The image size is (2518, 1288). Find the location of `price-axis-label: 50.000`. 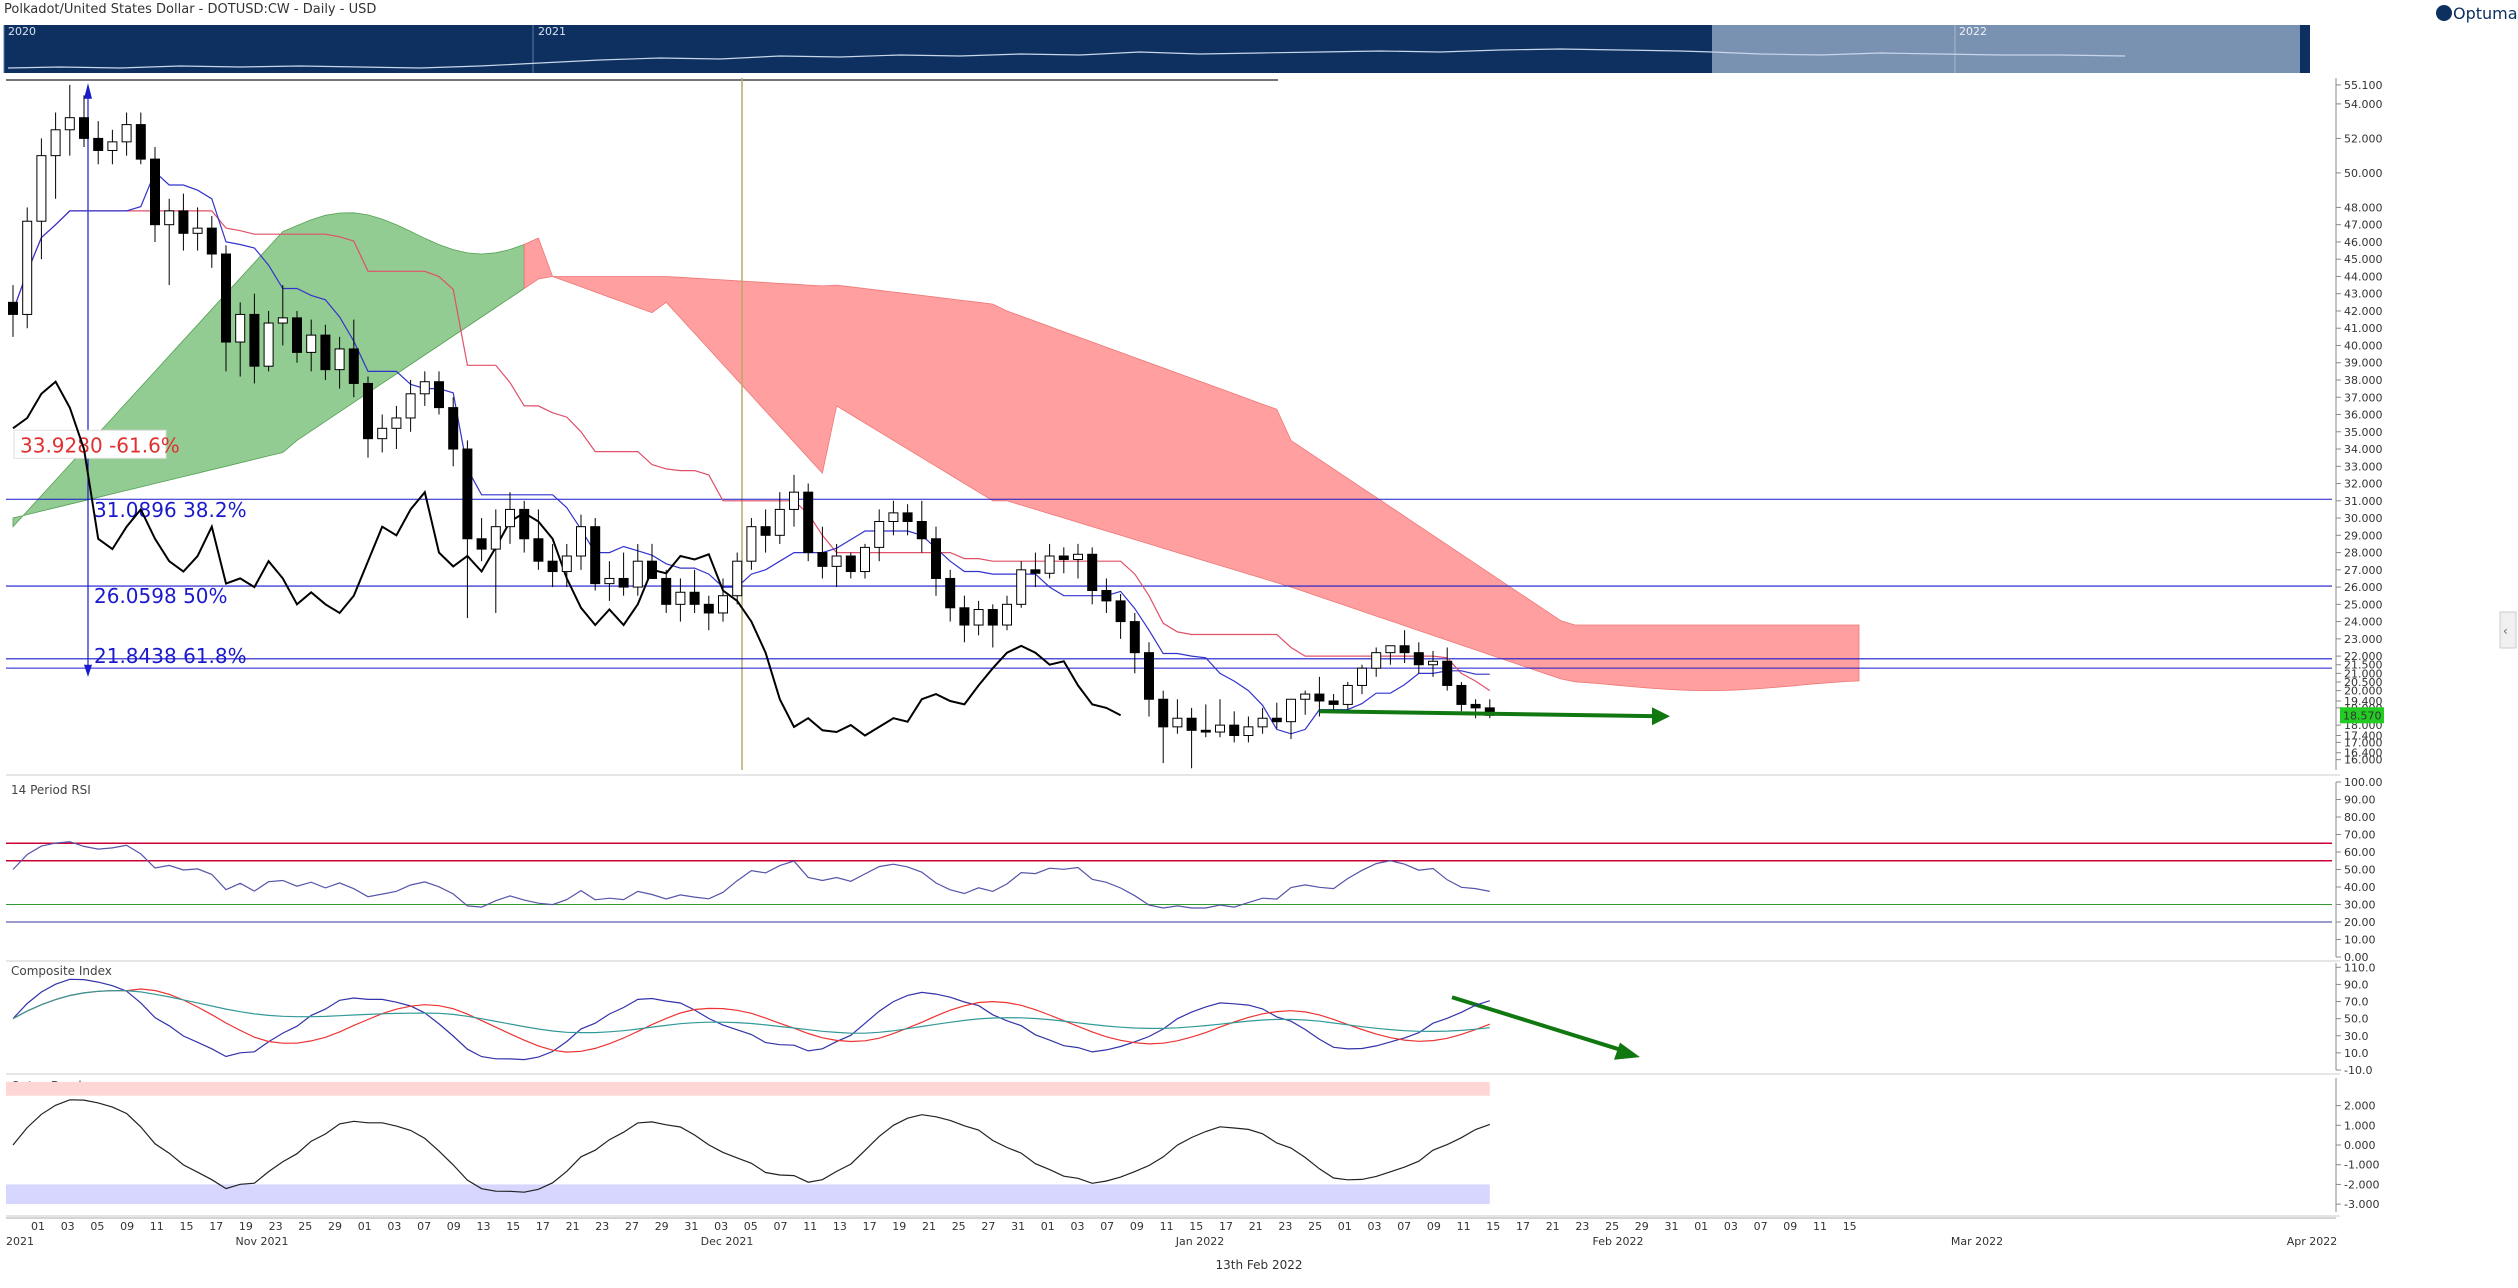

price-axis-label: 50.000 is located at coordinates (2363, 173).